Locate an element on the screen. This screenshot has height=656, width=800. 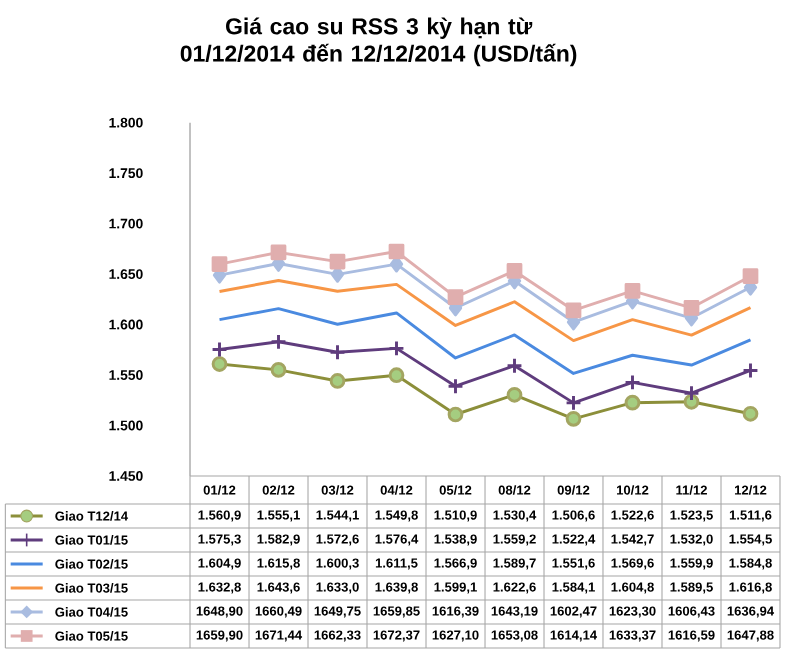
chart-title: Giá cao su RSS 3 kỳ hạn từ 01/12/2014 đến 12/12/2014 (USD/tấn) is located at coordinates (378, 42).